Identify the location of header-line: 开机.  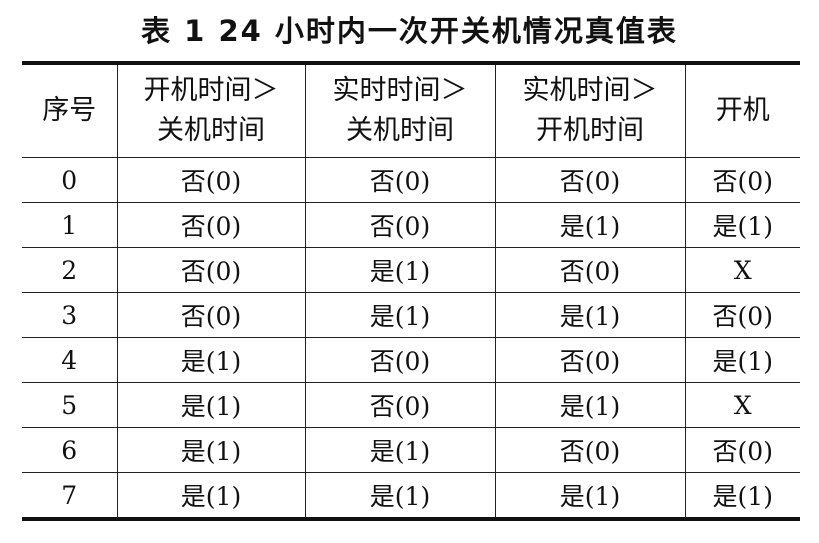
(742, 110).